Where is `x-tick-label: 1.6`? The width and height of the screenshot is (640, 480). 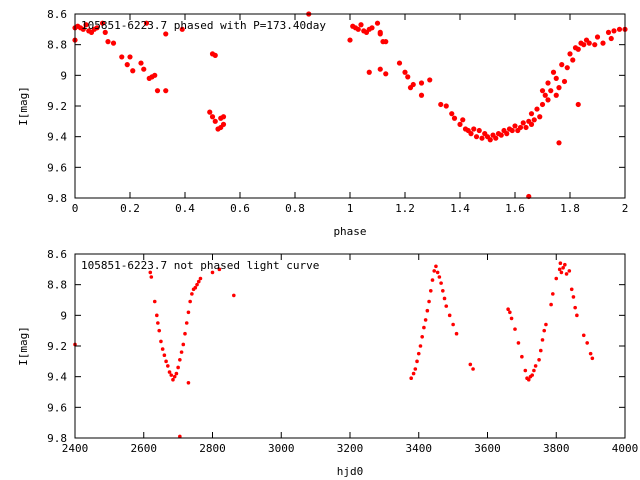 x-tick-label: 1.6 is located at coordinates (515, 208).